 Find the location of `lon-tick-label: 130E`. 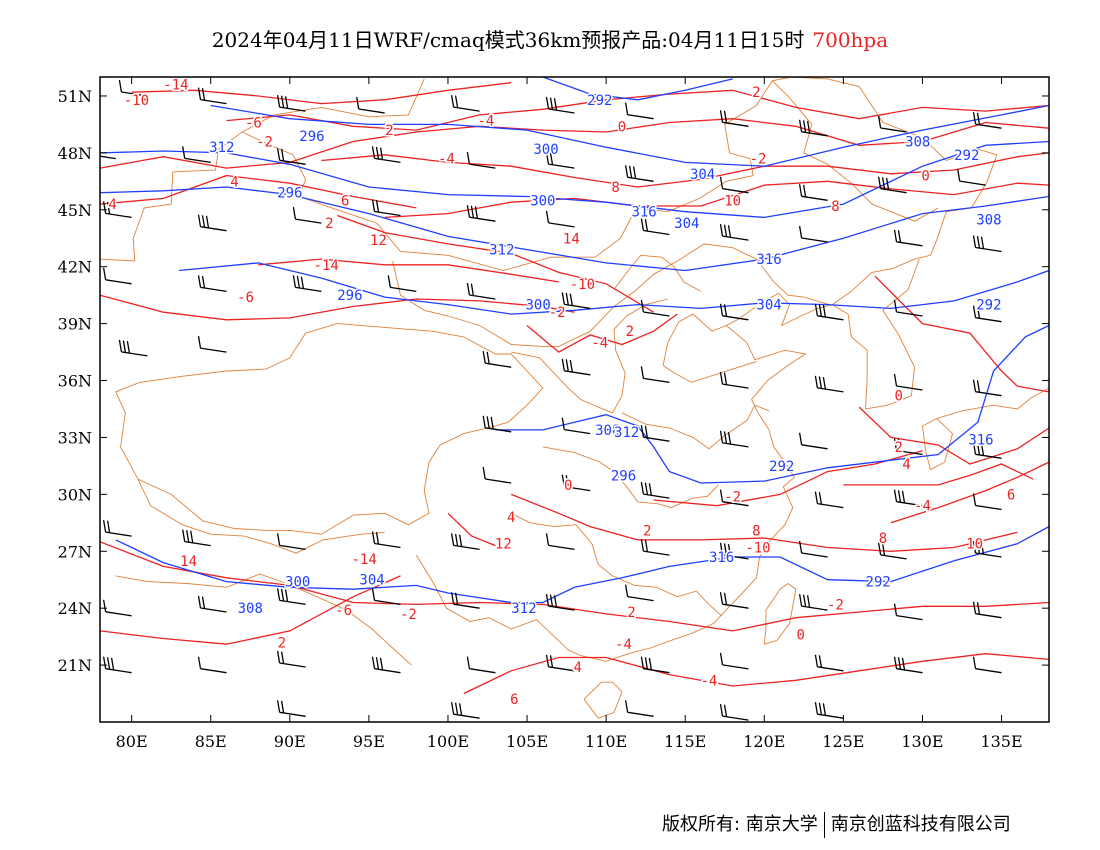

lon-tick-label: 130E is located at coordinates (922, 741).